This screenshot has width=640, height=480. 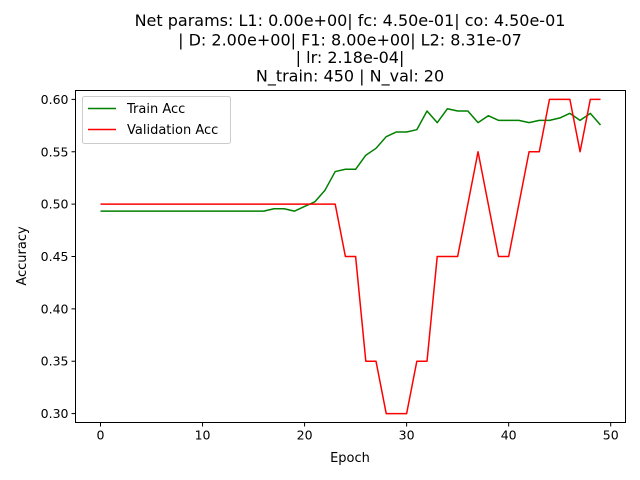 What do you see at coordinates (611, 435) in the screenshot?
I see `x-tick-label: 50` at bounding box center [611, 435].